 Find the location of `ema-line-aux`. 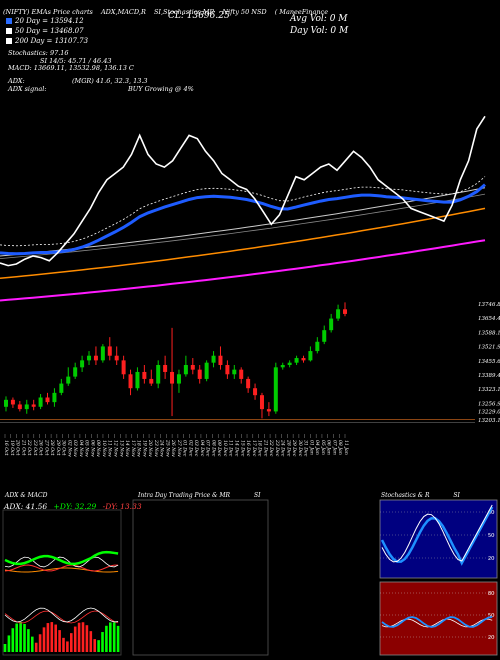

ema-line-aux is located at coordinates (243, 226).